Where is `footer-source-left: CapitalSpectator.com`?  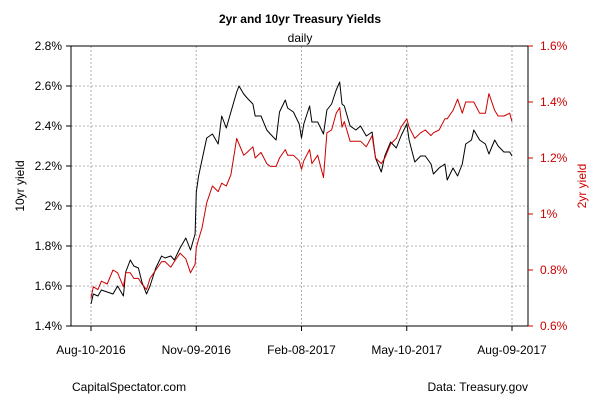 footer-source-left: CapitalSpectator.com is located at coordinates (129, 387).